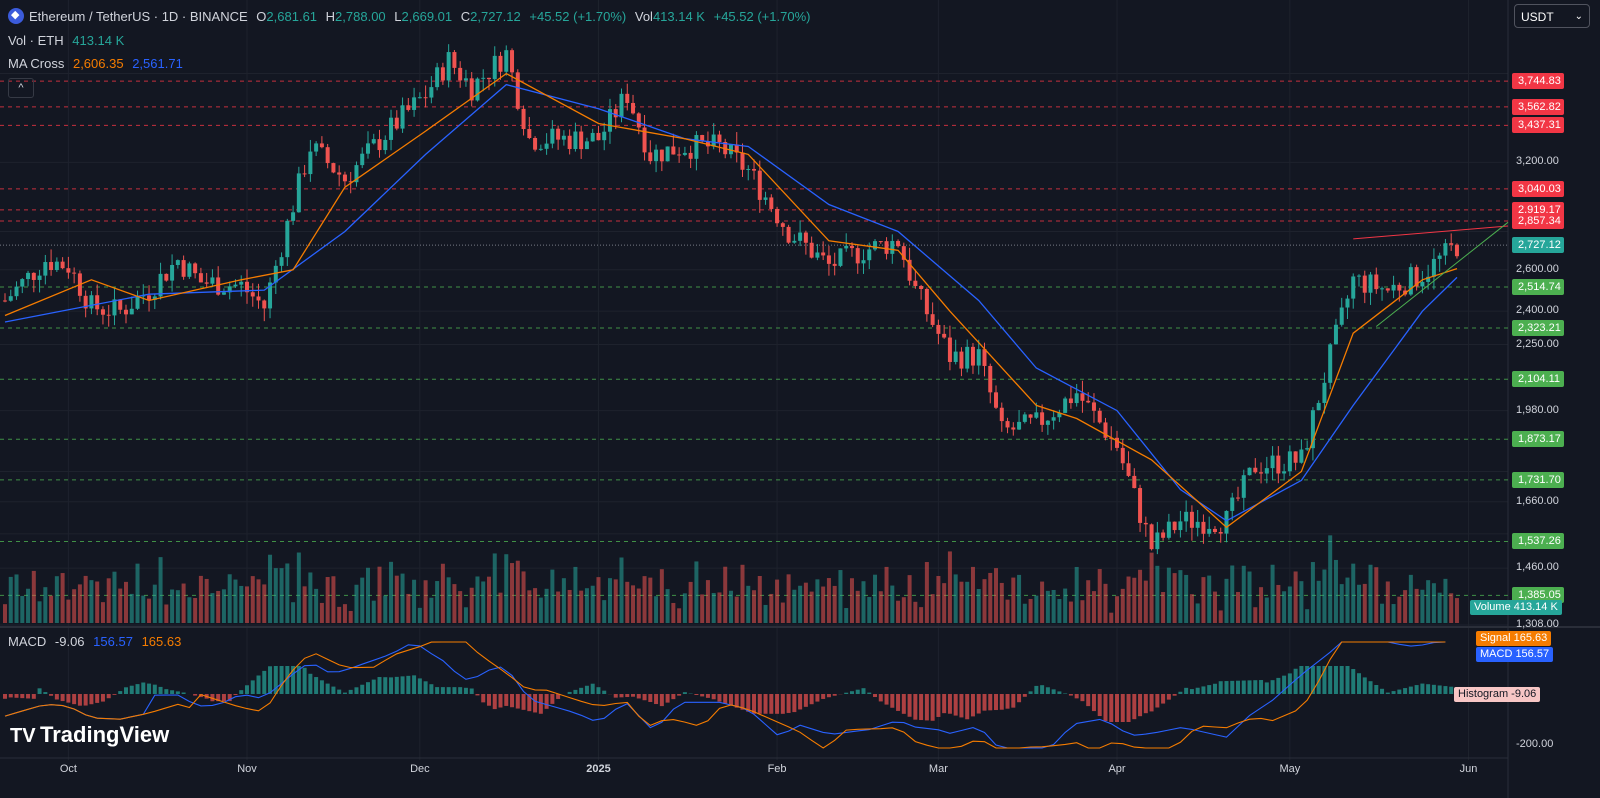 The width and height of the screenshot is (1600, 798). Describe the element at coordinates (1552, 16) in the screenshot. I see `currency-selector: USDT ⌄` at that location.